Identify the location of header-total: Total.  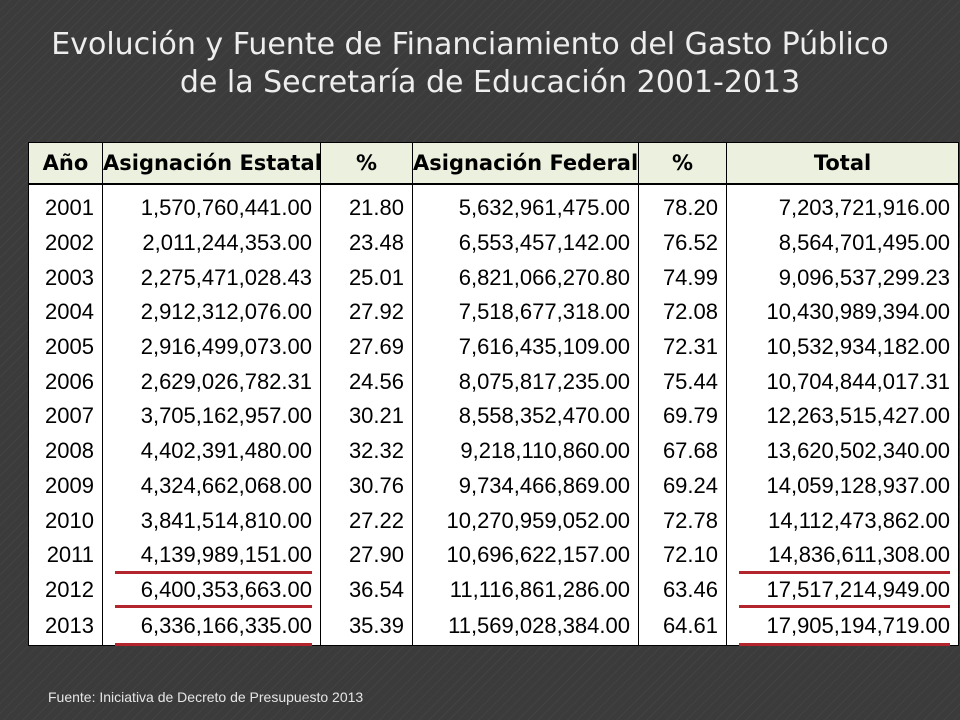
(842, 163).